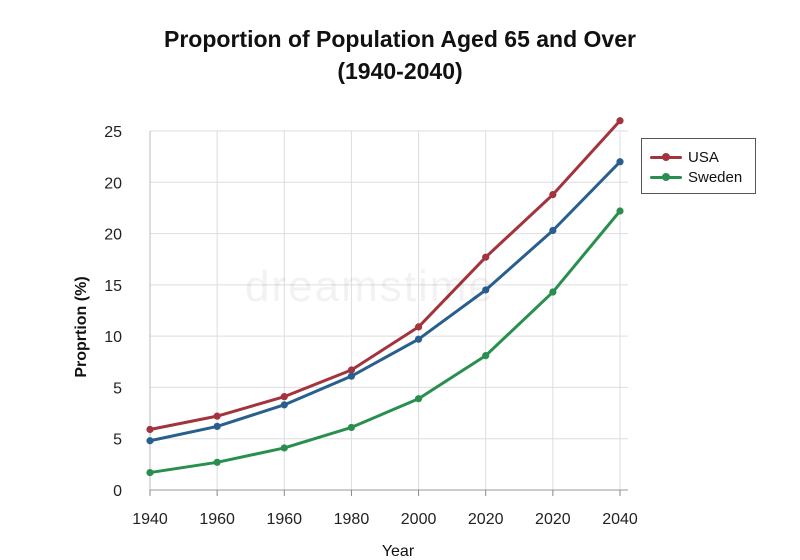 The width and height of the screenshot is (800, 560). What do you see at coordinates (150, 519) in the screenshot?
I see `x-tick-label: 1940` at bounding box center [150, 519].